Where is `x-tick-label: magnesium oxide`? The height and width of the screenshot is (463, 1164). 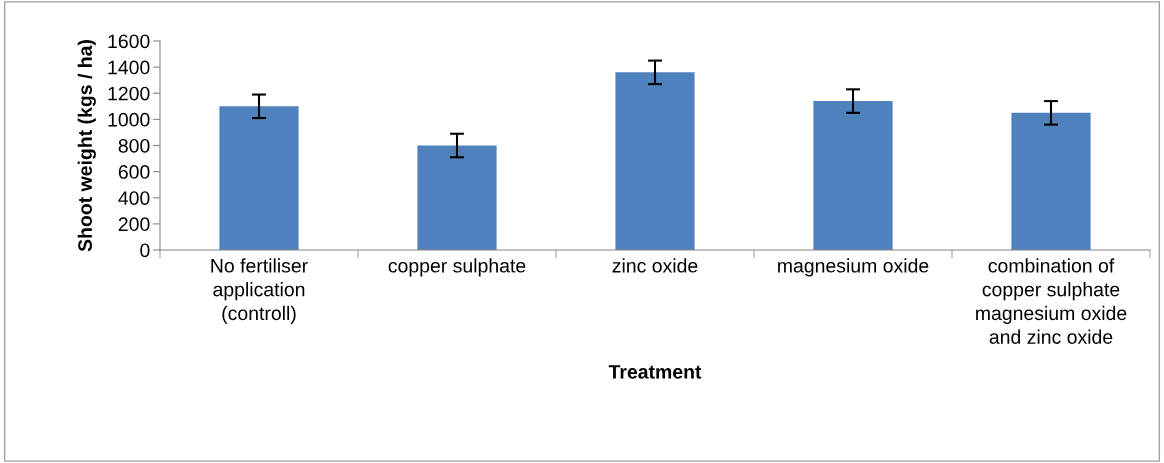 x-tick-label: magnesium oxide is located at coordinates (853, 267).